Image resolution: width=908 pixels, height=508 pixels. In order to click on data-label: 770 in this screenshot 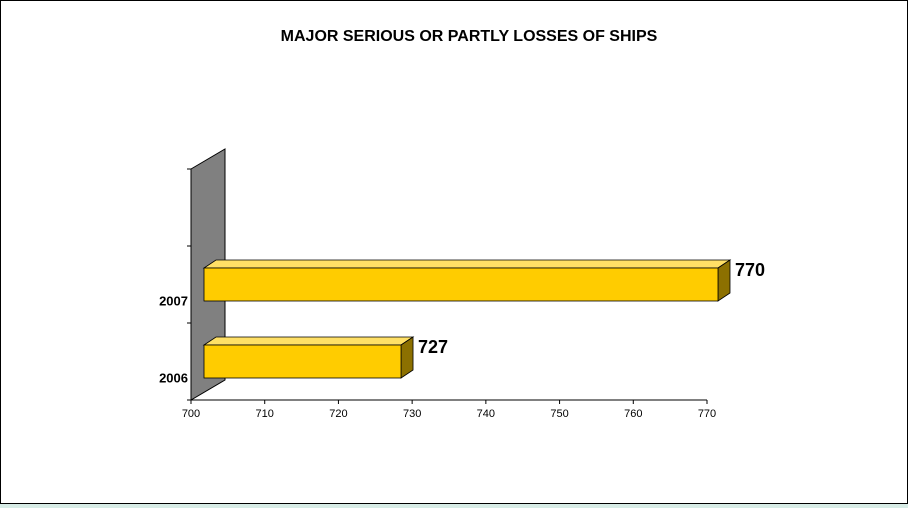, I will do `click(750, 270)`.